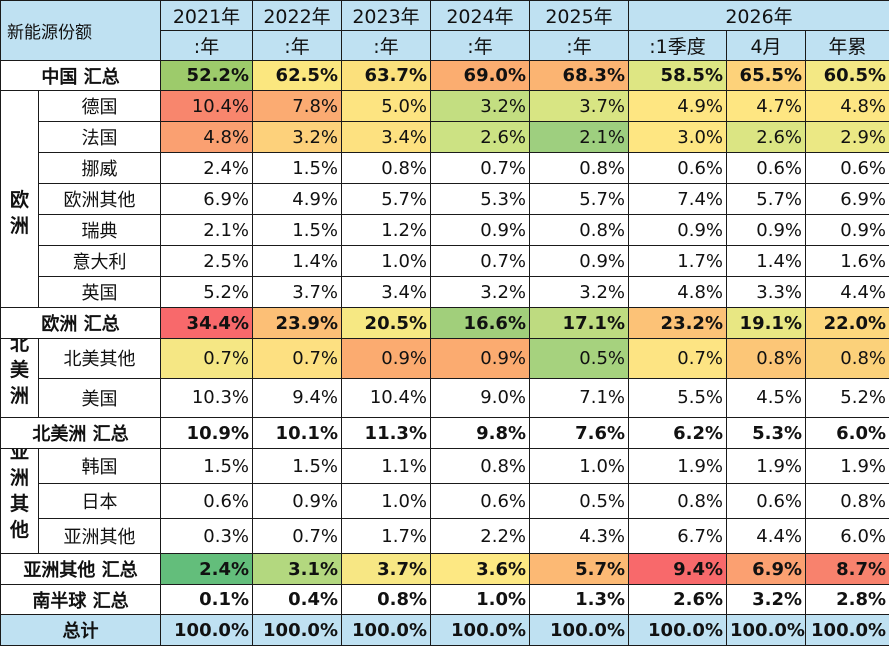 The image size is (889, 646). I want to click on region-label: 北美洲, so click(20, 374).